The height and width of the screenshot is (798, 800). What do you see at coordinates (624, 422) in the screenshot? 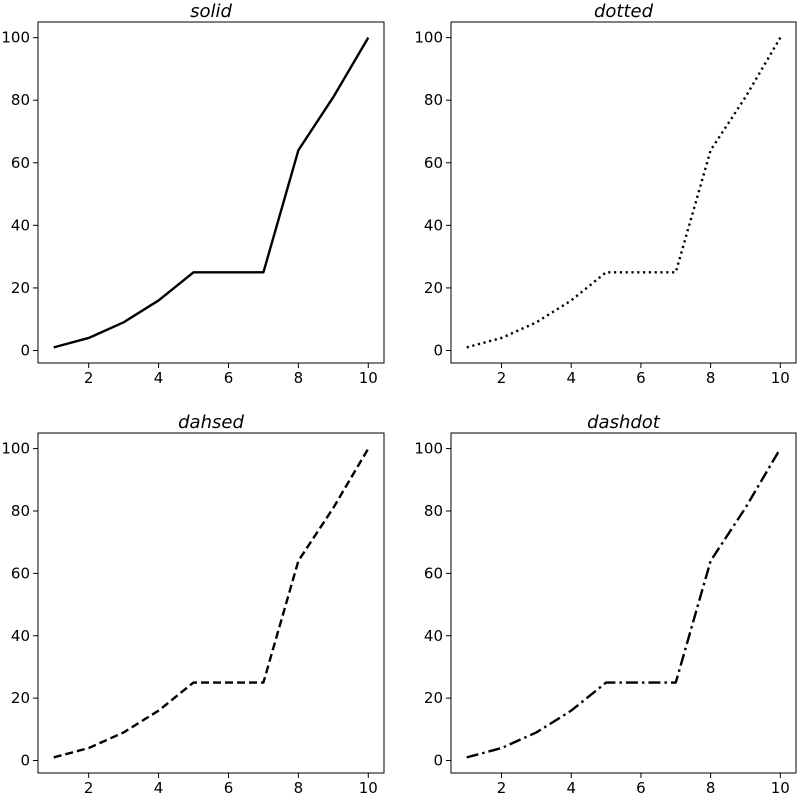
I see `subplot-title: dashdot` at bounding box center [624, 422].